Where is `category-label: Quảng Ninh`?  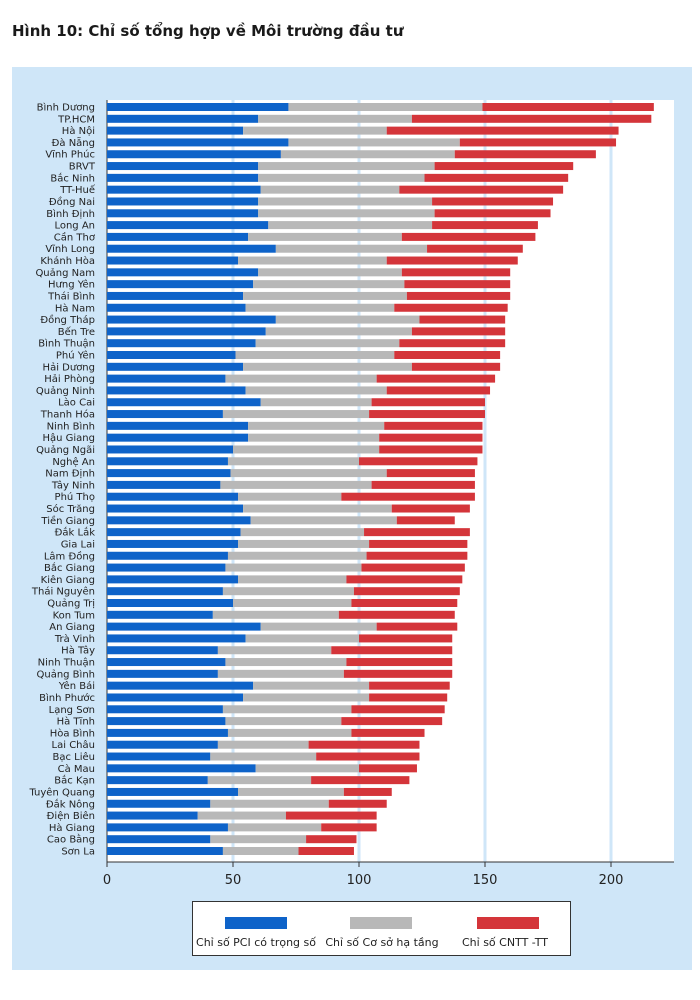 category-label: Quảng Ninh is located at coordinates (65, 391).